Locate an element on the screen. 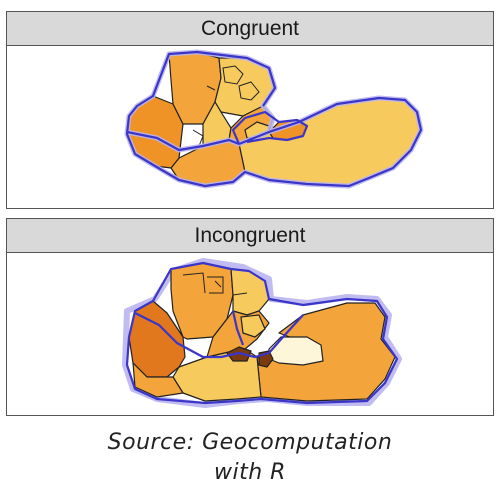 The width and height of the screenshot is (500, 495). source-caption-line2: with R is located at coordinates (250, 472).